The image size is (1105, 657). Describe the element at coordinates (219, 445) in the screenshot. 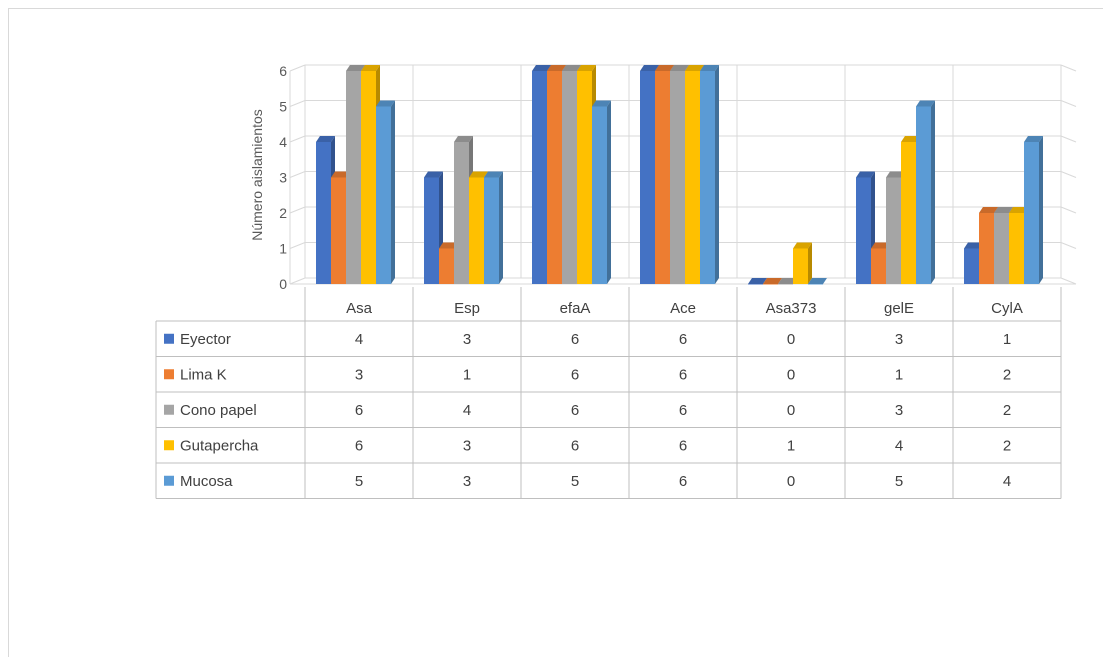

I see `legend-label: Gutapercha` at that location.